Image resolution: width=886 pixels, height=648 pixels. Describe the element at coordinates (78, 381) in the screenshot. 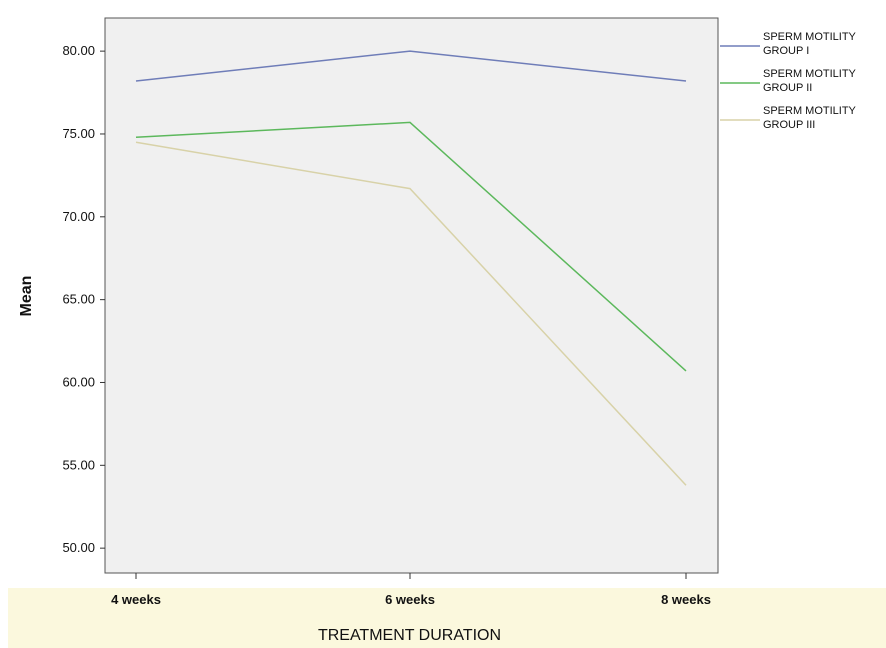

I see `y-tick-label: 60.00` at that location.